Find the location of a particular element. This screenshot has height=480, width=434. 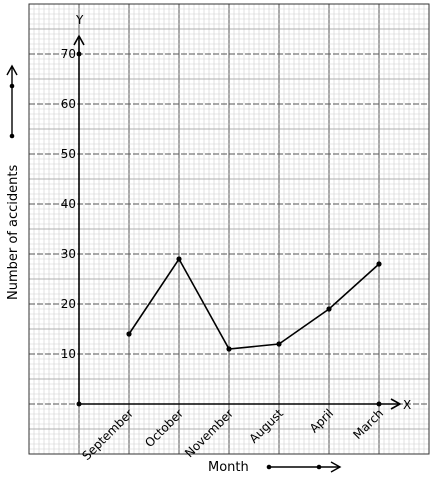

data-series is located at coordinates (254, 304).